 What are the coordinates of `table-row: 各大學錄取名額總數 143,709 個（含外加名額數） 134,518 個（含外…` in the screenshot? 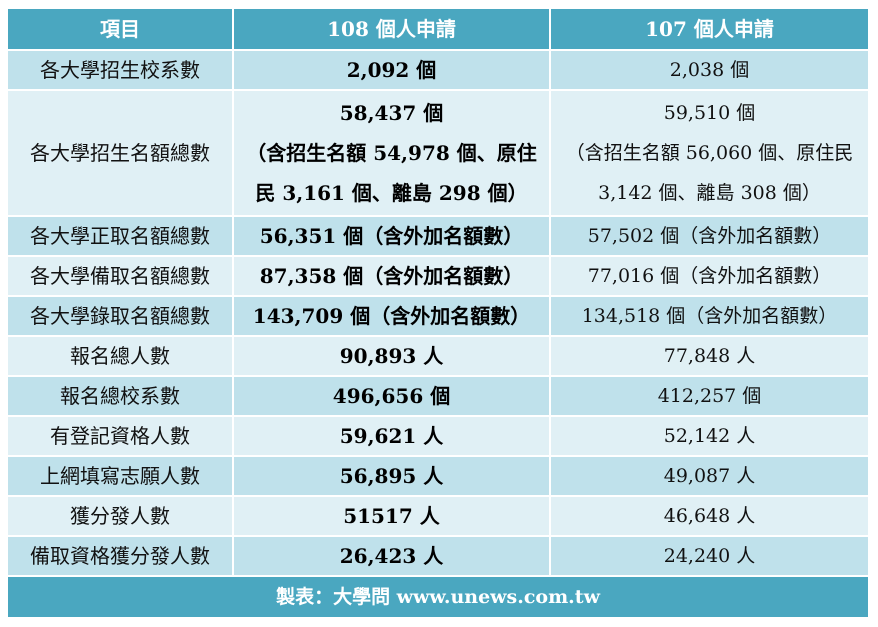 It's located at (437, 316).